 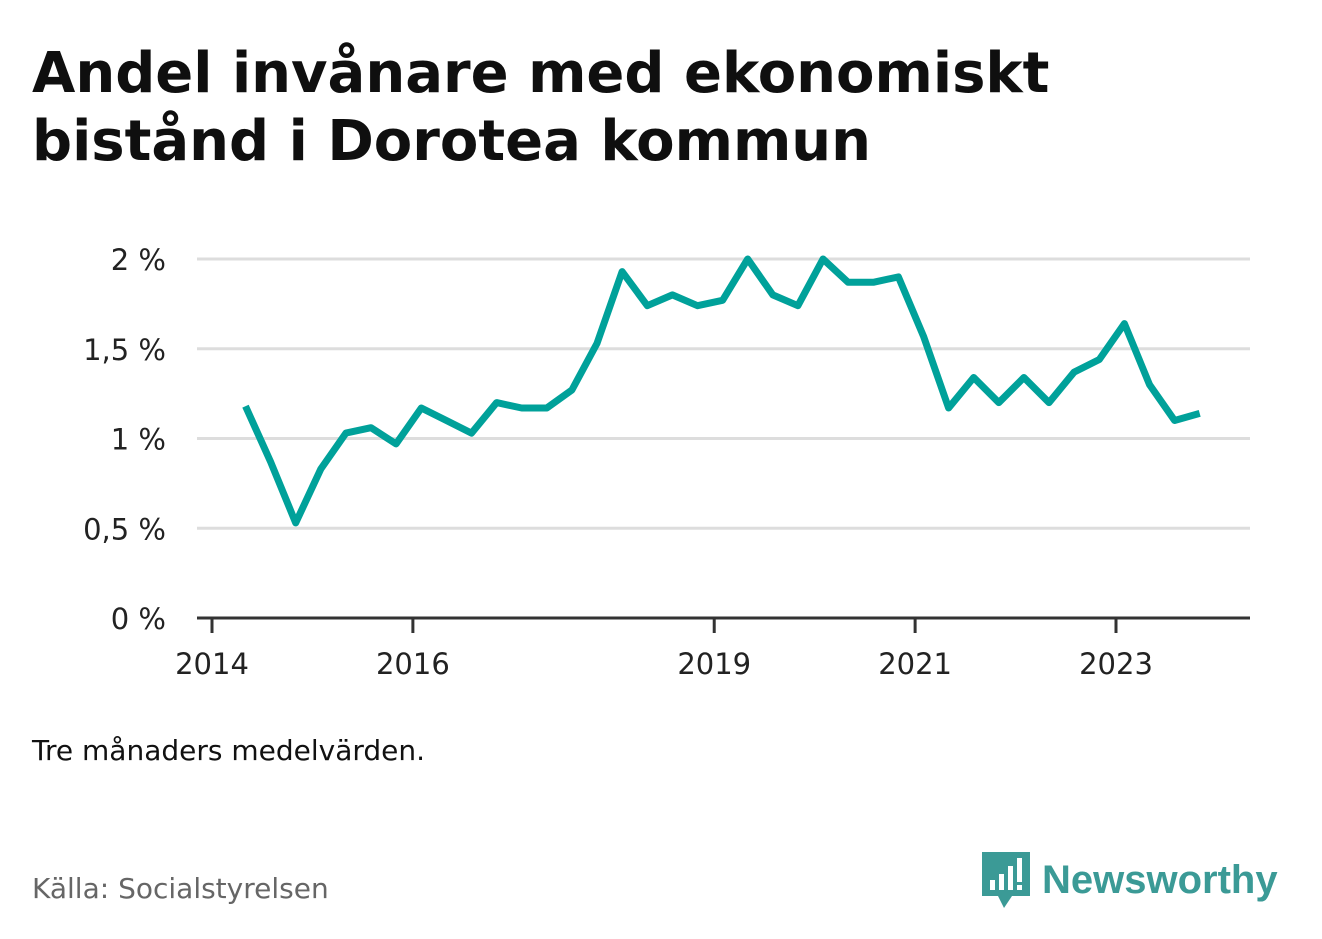 What do you see at coordinates (124, 350) in the screenshot?
I see `y-tick-label: 1,5 %` at bounding box center [124, 350].